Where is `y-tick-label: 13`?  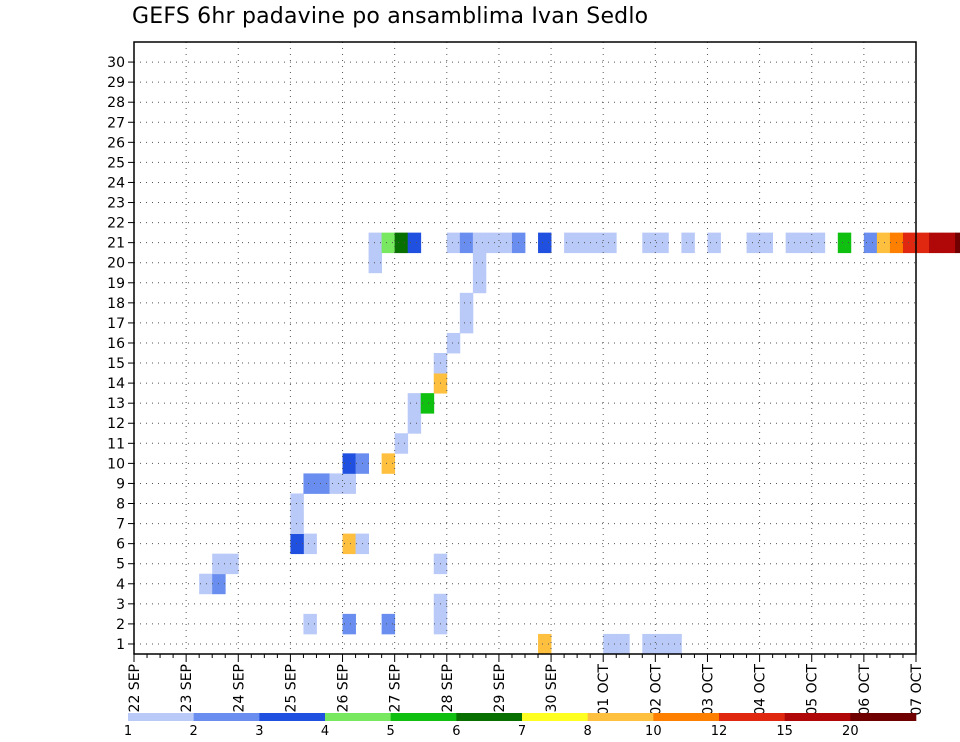 y-tick-label: 13 is located at coordinates (116, 404).